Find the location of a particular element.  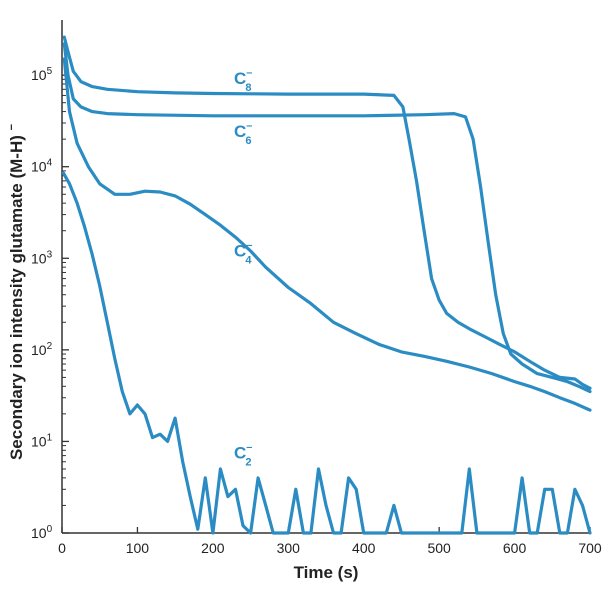

x-tick-label: 600 is located at coordinates (515, 548).